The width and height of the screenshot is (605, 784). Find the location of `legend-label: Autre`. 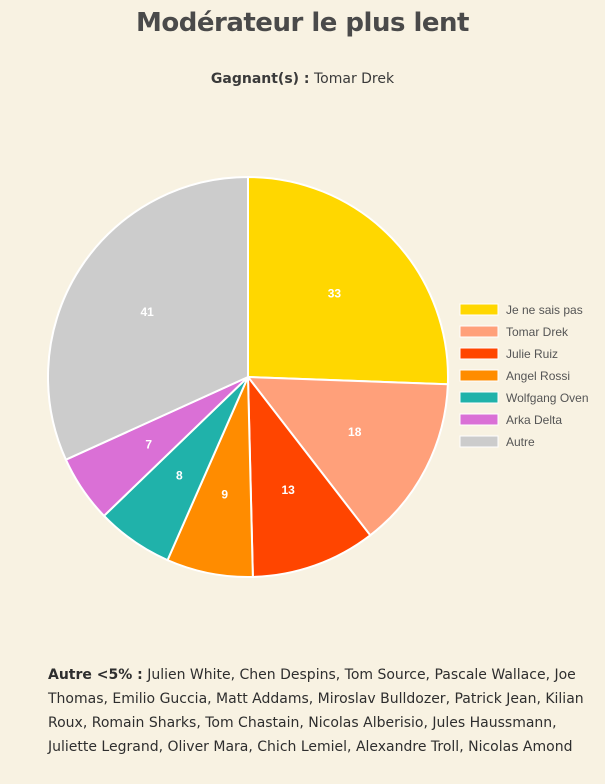

legend-label: Autre is located at coordinates (520, 442).